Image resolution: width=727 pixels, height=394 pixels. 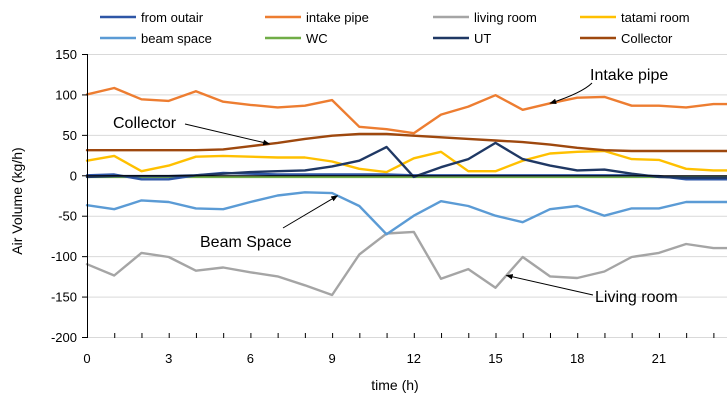 I want to click on x-tick-label: 18, so click(x=577, y=358).